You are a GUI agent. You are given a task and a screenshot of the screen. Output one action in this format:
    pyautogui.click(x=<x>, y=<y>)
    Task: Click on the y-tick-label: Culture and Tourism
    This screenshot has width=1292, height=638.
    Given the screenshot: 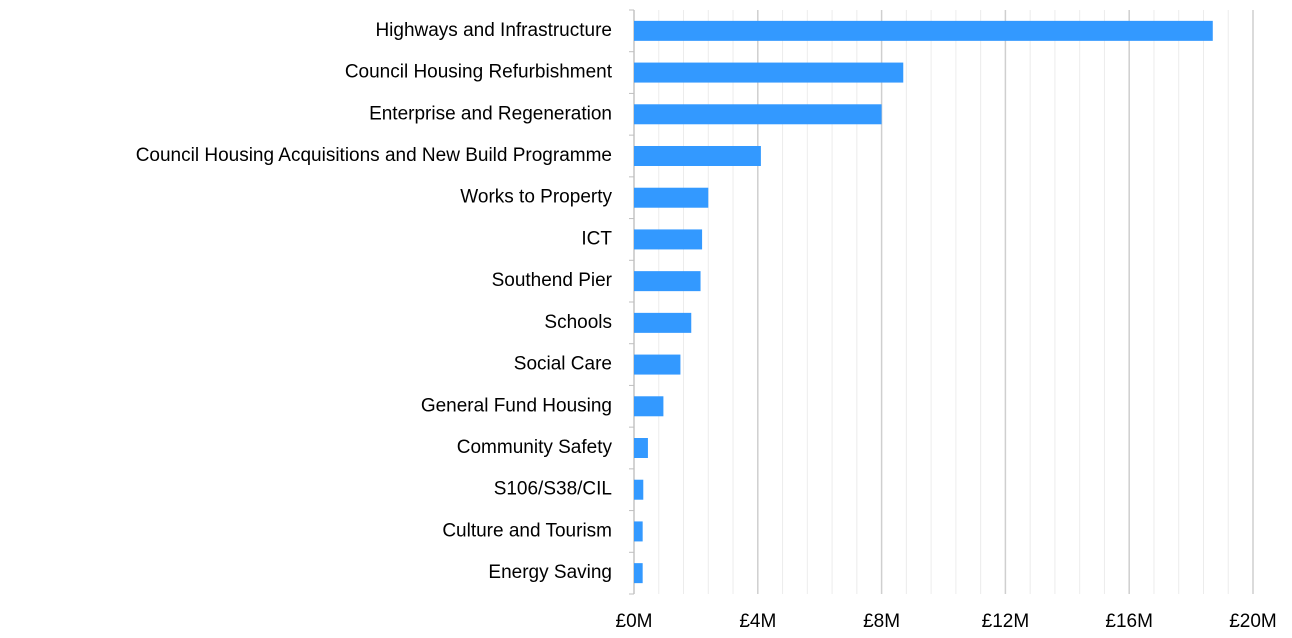 What is the action you would take?
    pyautogui.click(x=527, y=530)
    